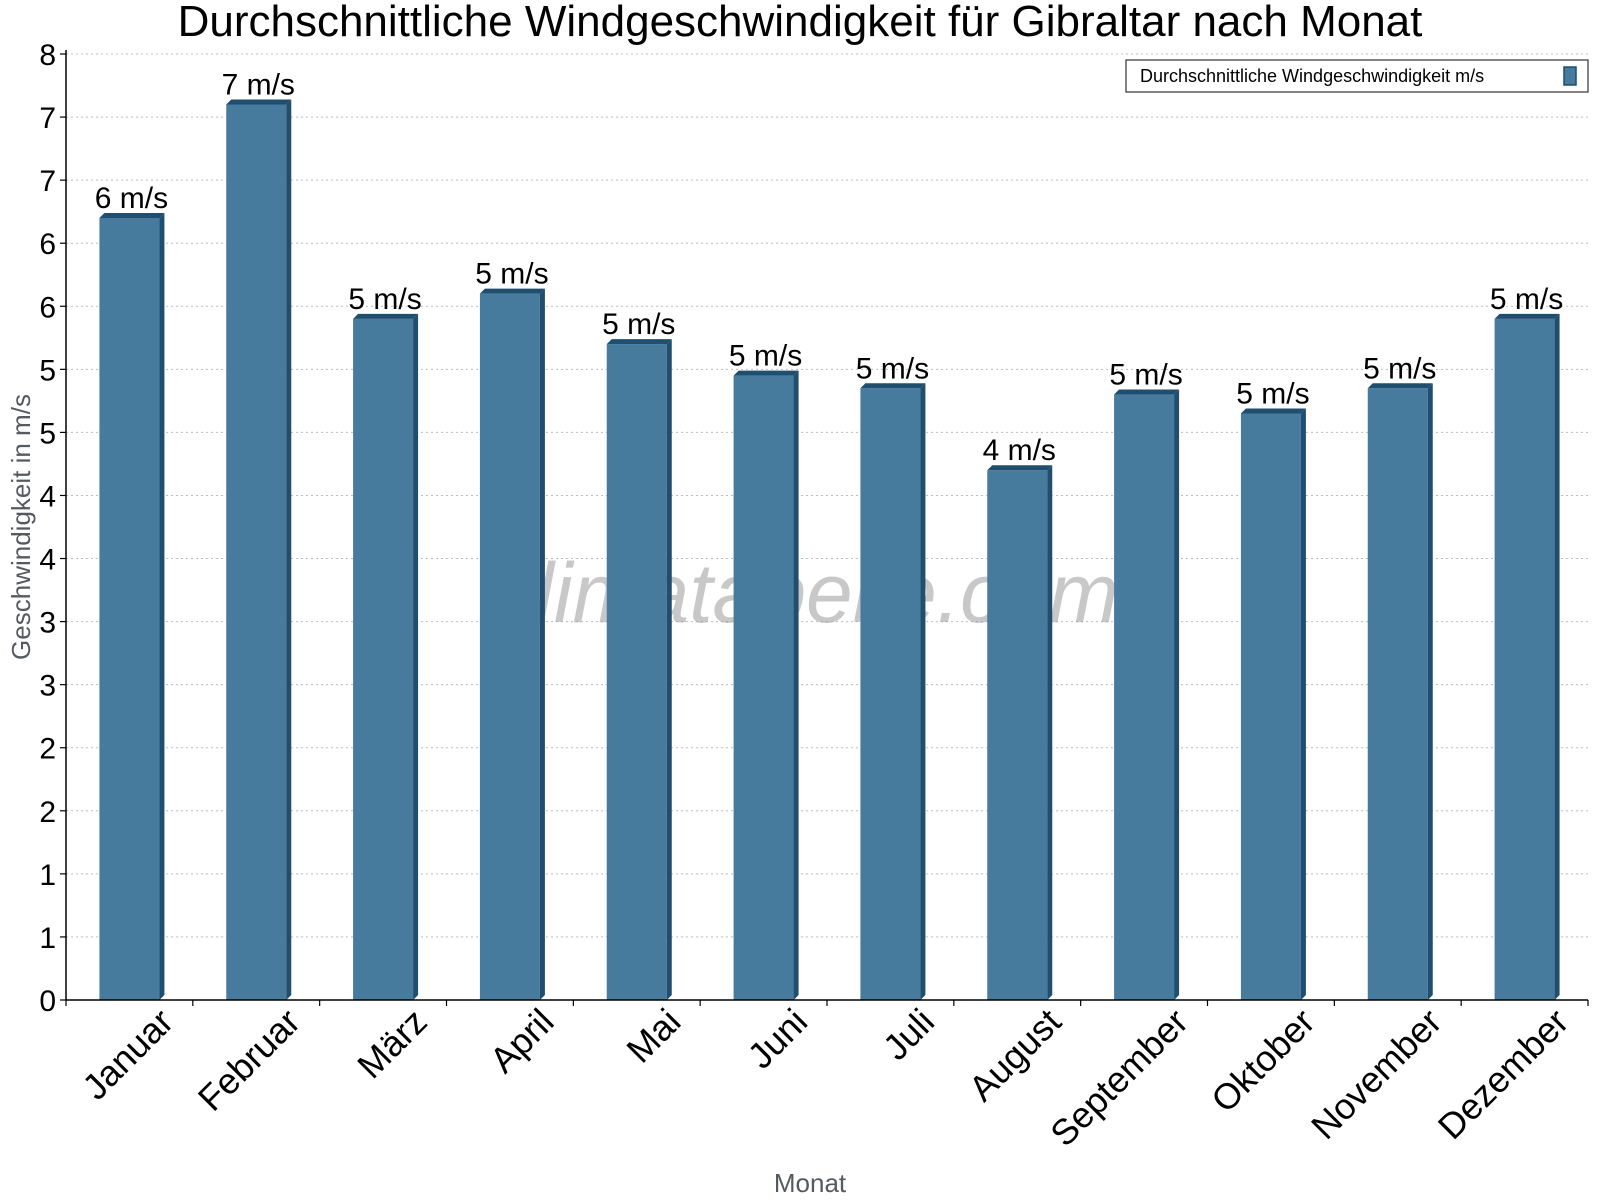 This screenshot has width=1600, height=1200. I want to click on x-axis-title: Monat, so click(810, 1183).